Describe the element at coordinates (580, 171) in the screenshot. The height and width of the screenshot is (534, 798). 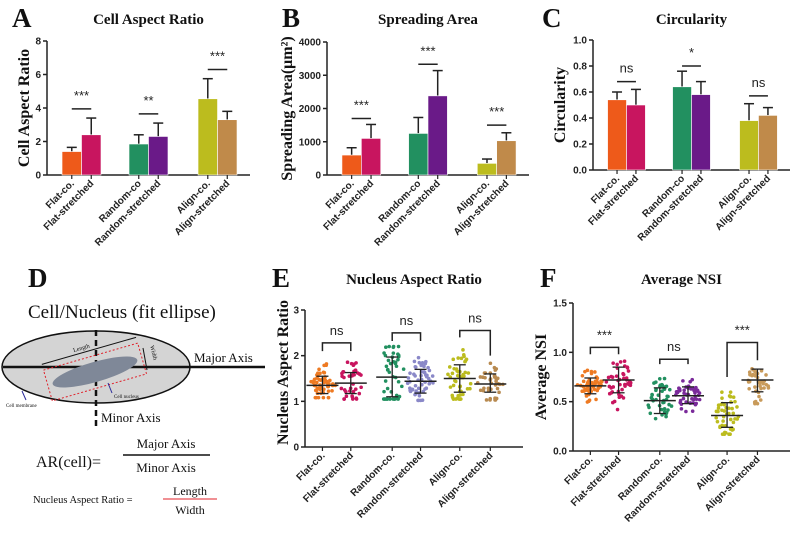
I see `y-tick-label: 0.0` at that location.